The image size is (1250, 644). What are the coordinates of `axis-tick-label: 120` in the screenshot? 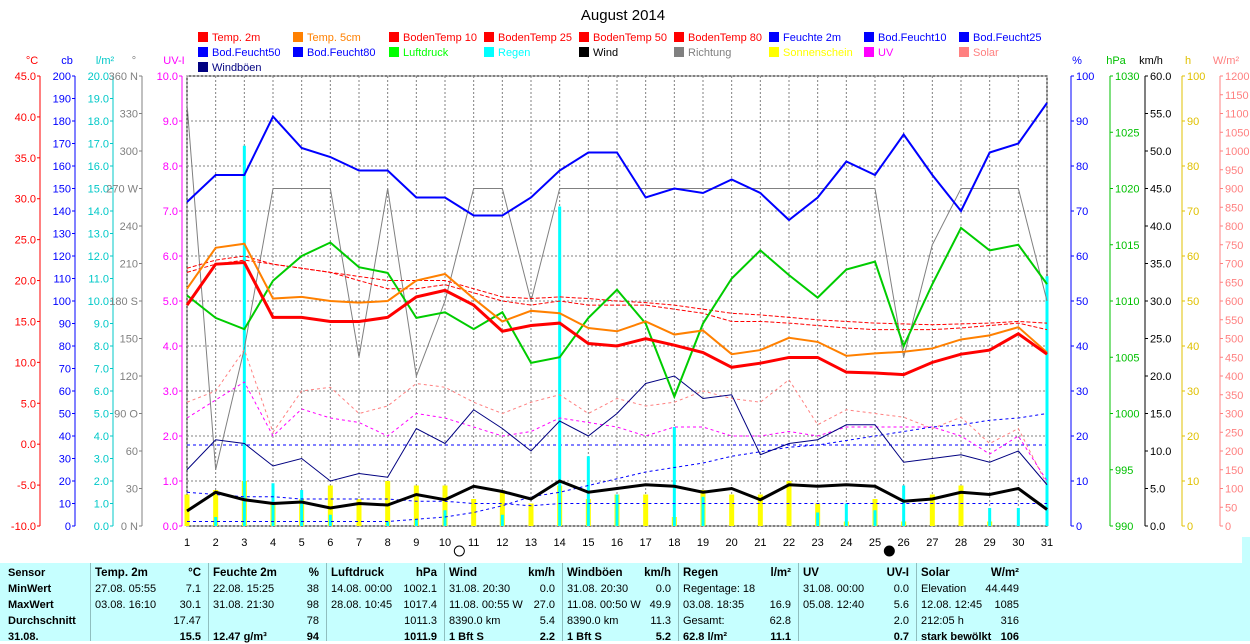 It's located at (129, 377).